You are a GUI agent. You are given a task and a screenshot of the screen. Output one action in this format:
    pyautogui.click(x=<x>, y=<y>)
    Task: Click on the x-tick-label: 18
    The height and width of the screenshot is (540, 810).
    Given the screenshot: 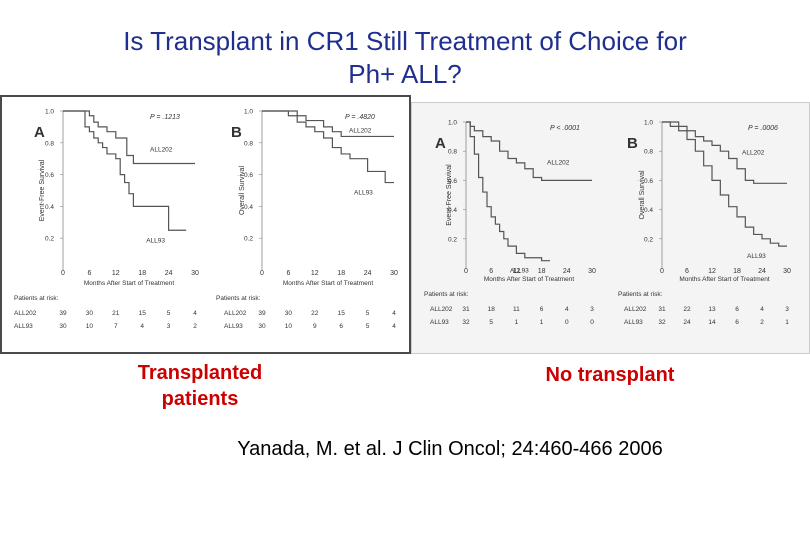 What is the action you would take?
    pyautogui.click(x=142, y=273)
    